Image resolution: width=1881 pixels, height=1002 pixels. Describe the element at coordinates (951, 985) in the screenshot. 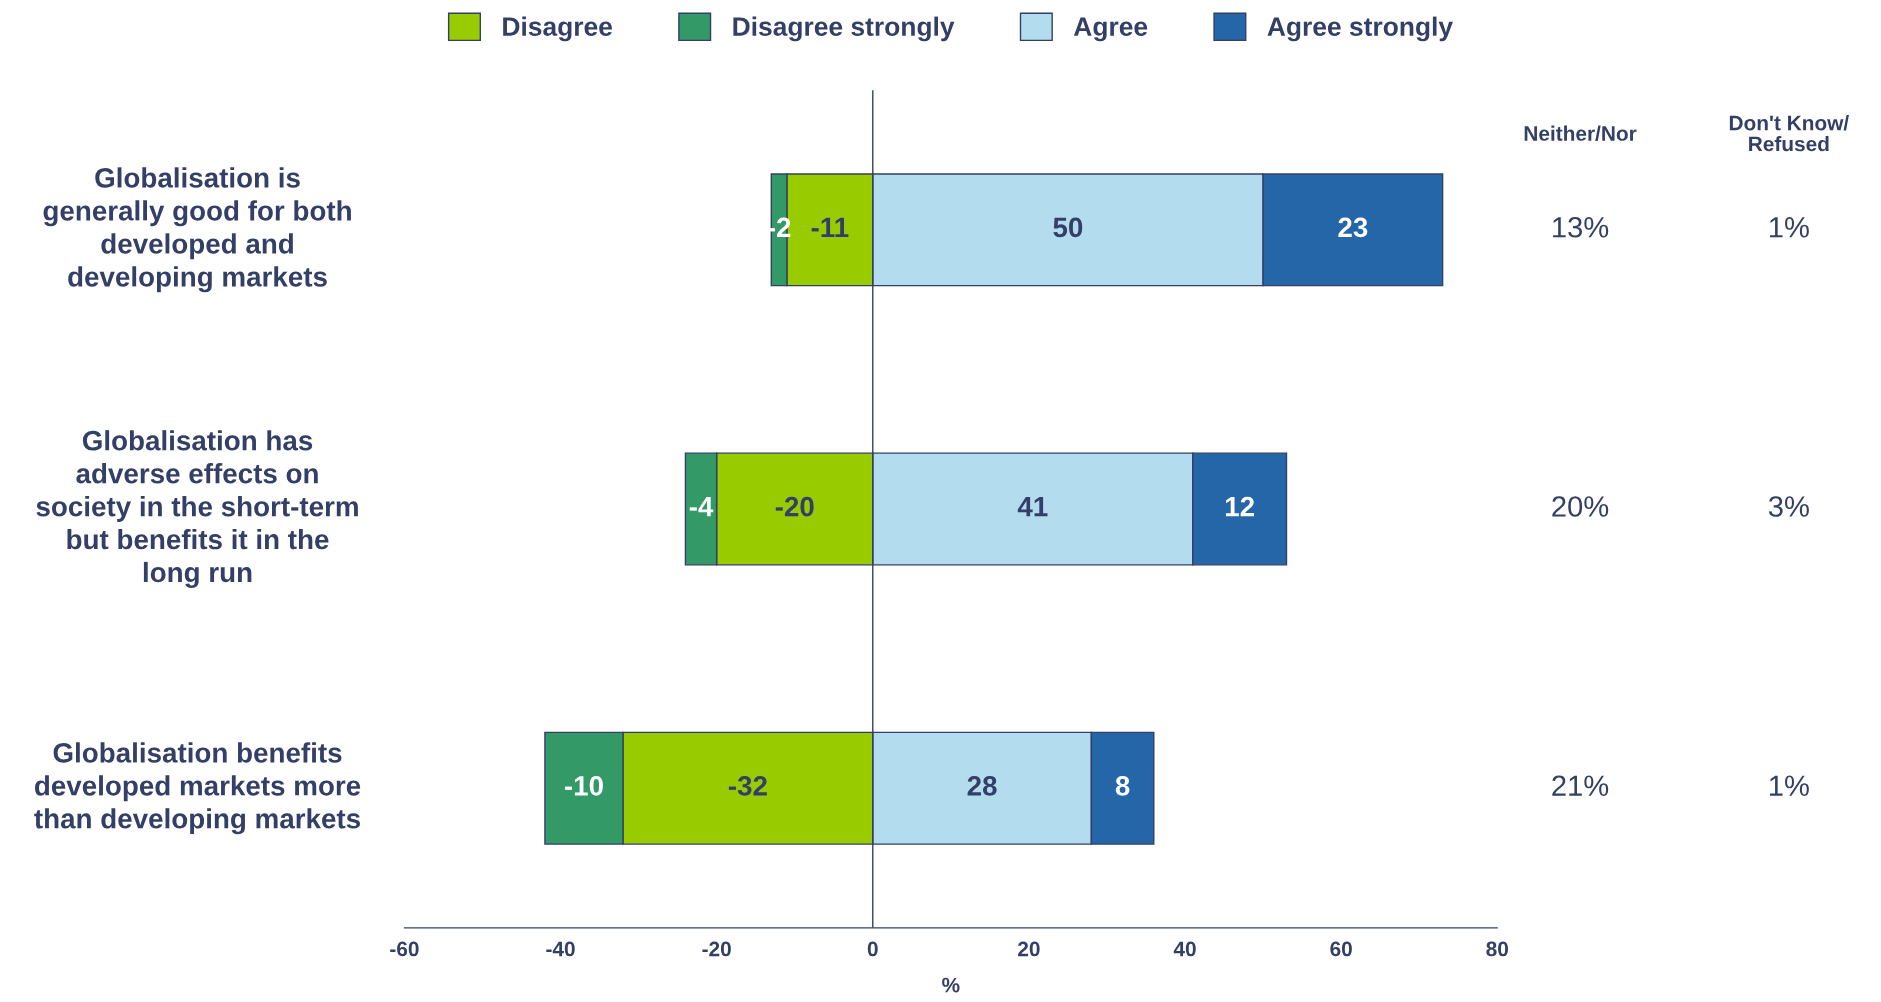

I see `x-axis-title: %` at that location.